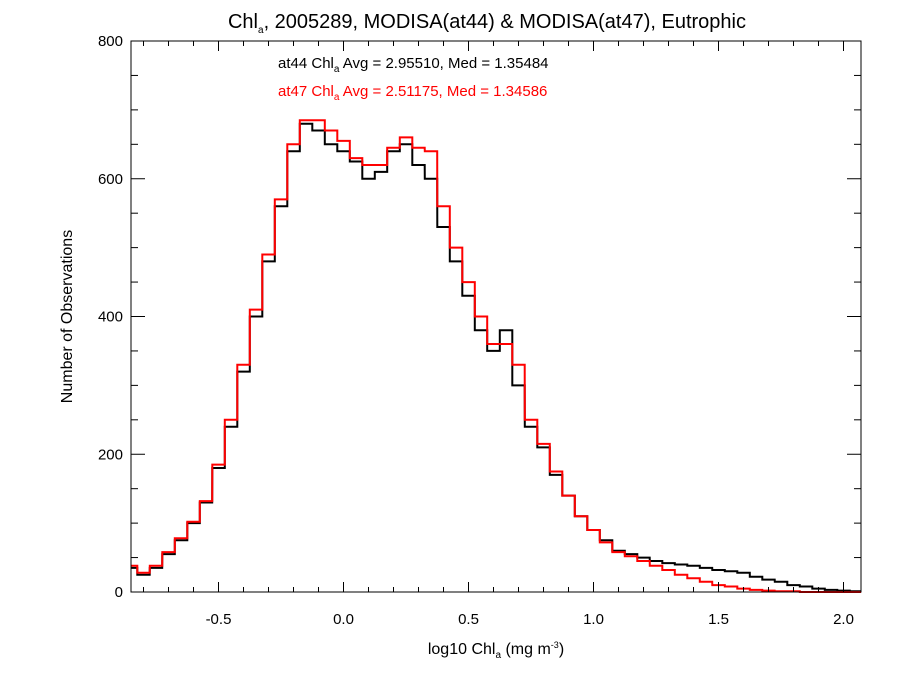 The width and height of the screenshot is (900, 675). I want to click on y-tick-label: 0, so click(119, 592).